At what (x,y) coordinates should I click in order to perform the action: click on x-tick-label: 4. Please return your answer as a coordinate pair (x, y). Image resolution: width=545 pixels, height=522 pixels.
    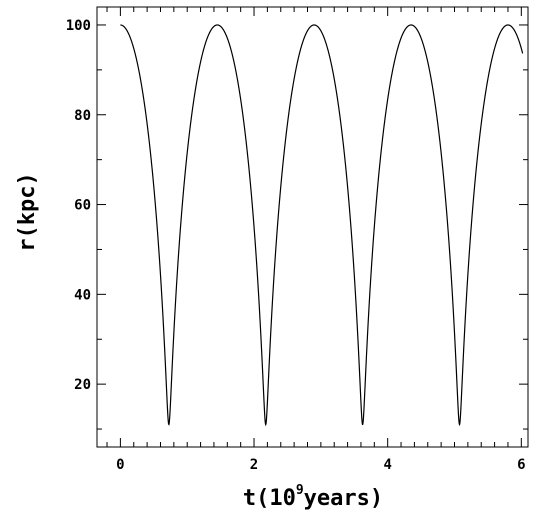
    Looking at the image, I should click on (387, 465).